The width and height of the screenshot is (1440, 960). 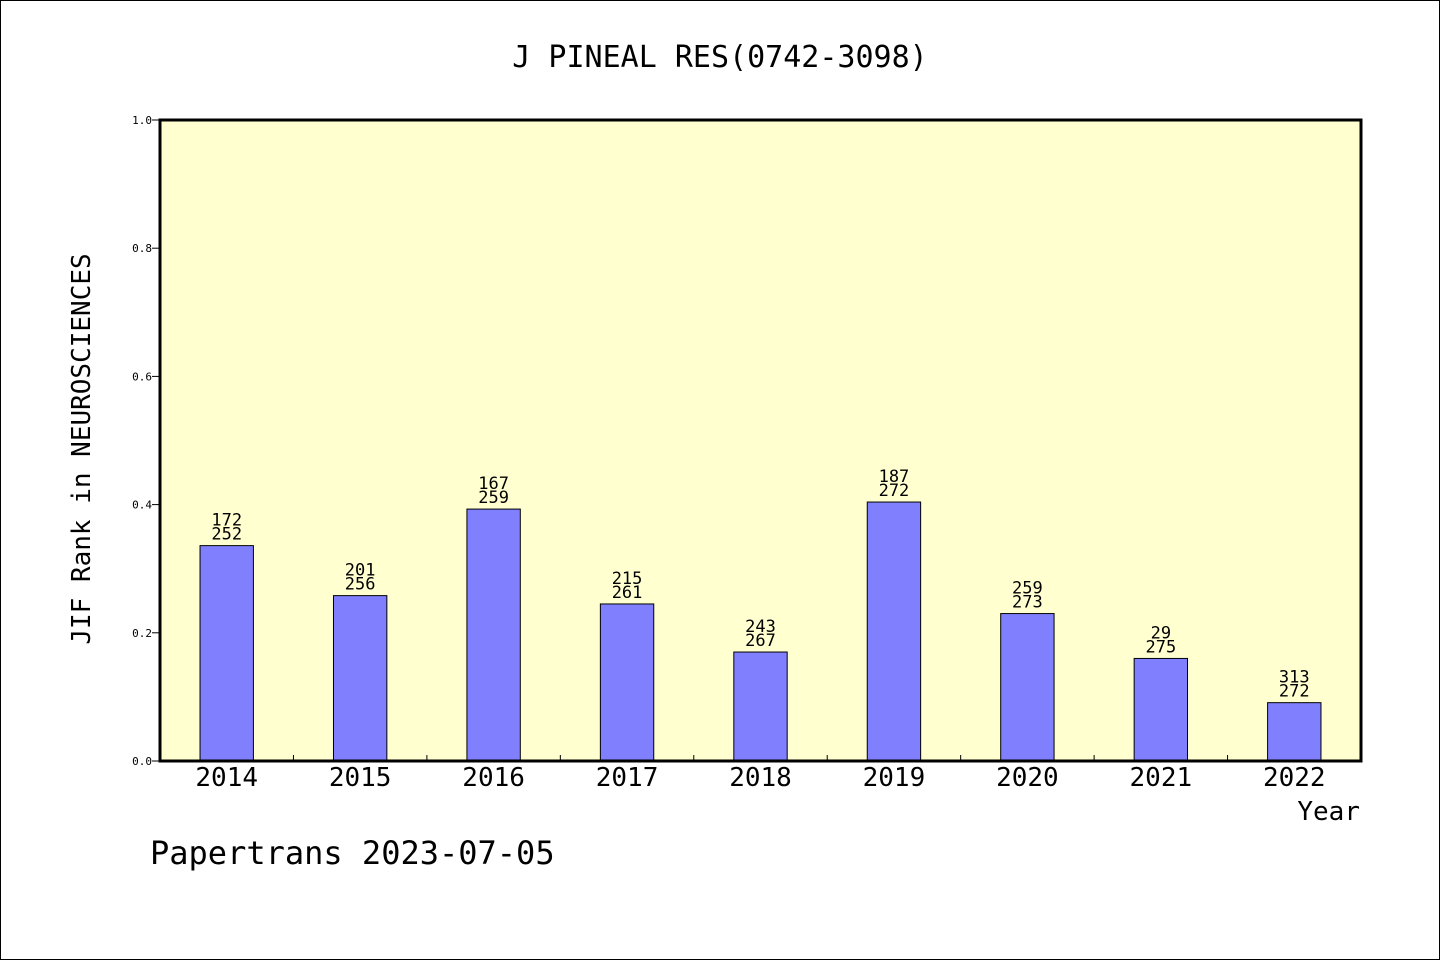 What do you see at coordinates (1027, 603) in the screenshot?
I see `bar-label-total: 273` at bounding box center [1027, 603].